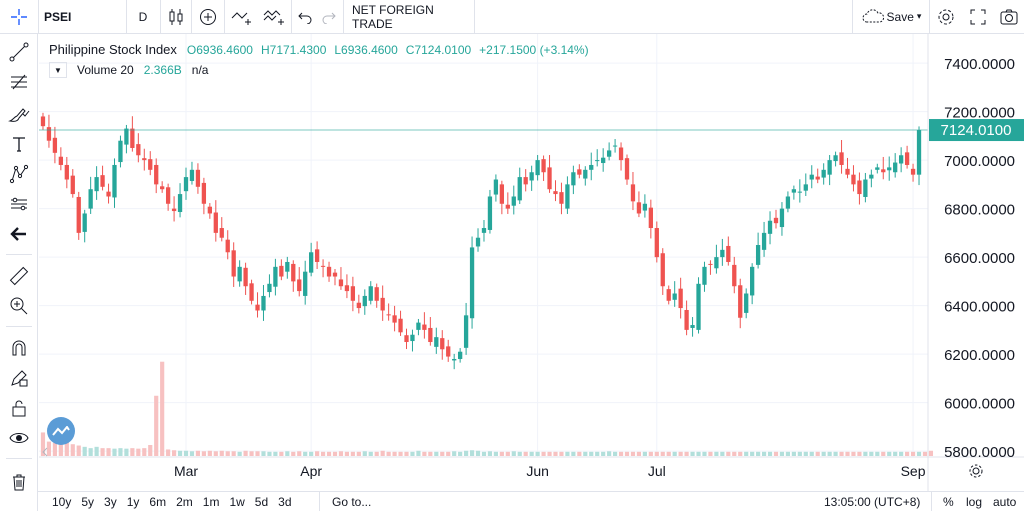 This screenshot has height=511, width=1024. I want to click on range-2m: 2m, so click(184, 501).